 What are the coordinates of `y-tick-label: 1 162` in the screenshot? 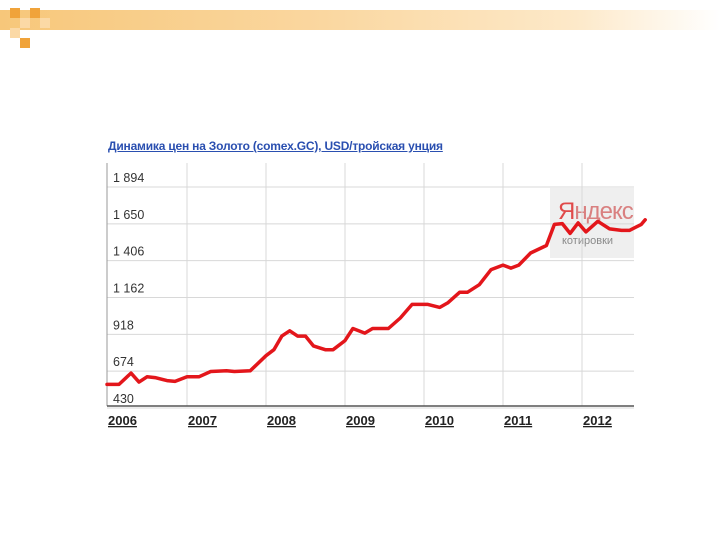 It's located at (128, 289).